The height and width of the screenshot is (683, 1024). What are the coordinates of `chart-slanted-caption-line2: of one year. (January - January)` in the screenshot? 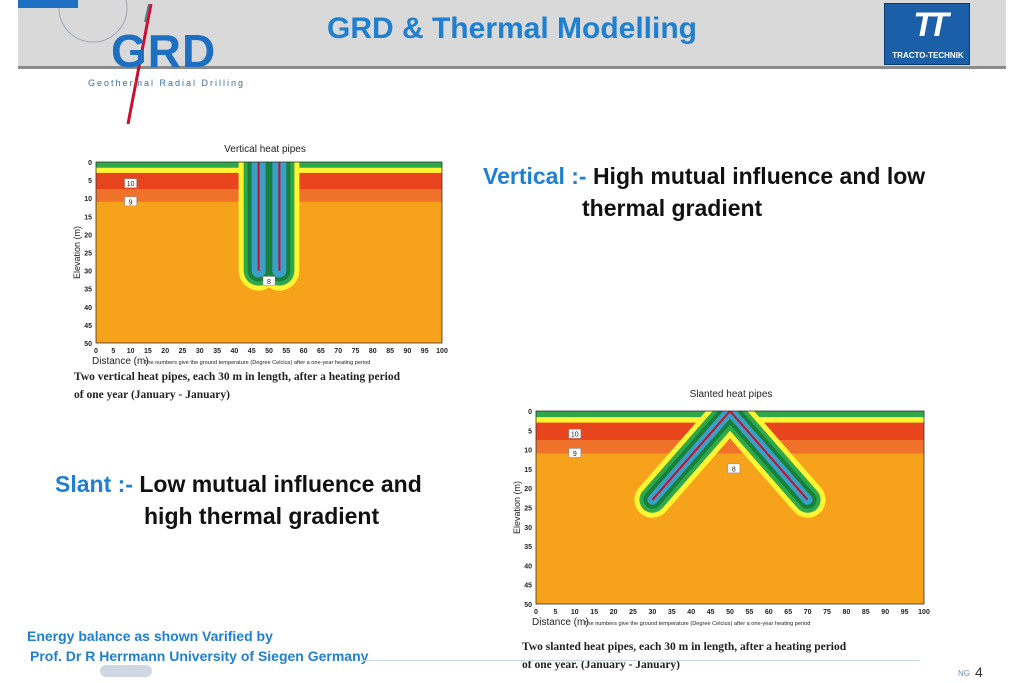 It's located at (601, 665).